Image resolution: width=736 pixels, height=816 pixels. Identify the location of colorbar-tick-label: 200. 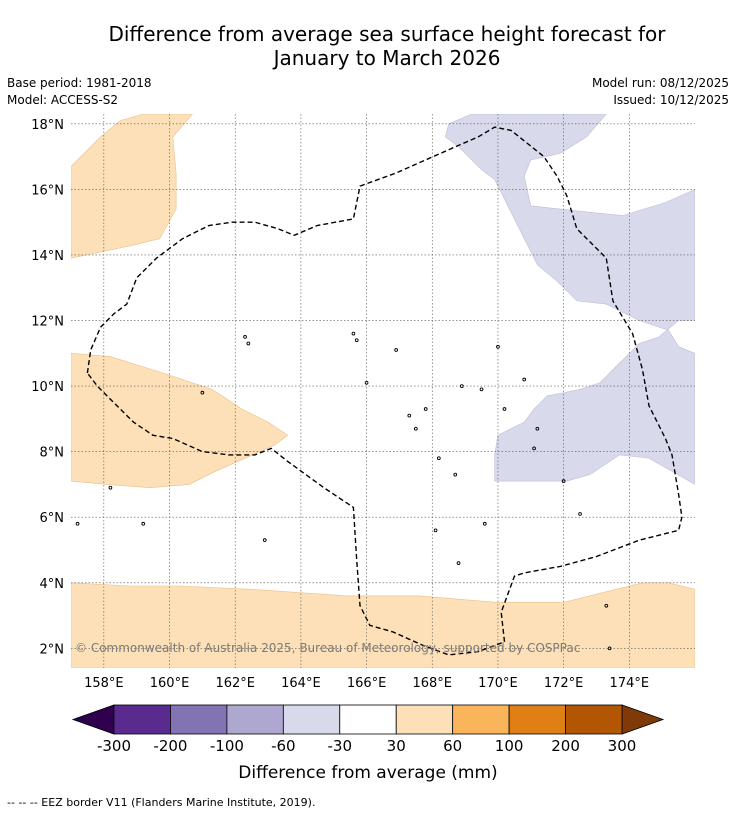
(565, 746).